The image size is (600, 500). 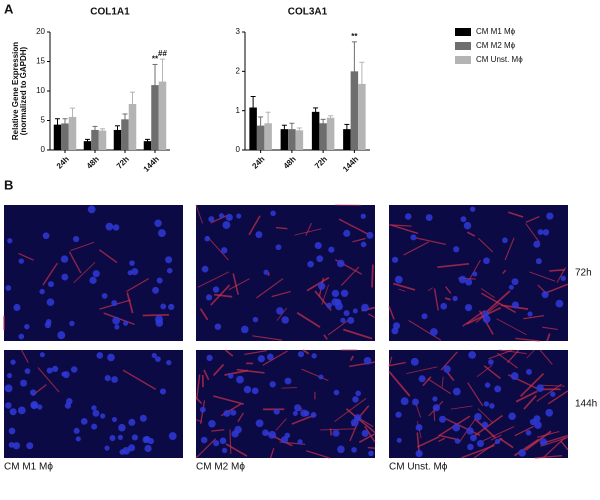 What do you see at coordinates (93, 403) in the screenshot?
I see `micrograph` at bounding box center [93, 403].